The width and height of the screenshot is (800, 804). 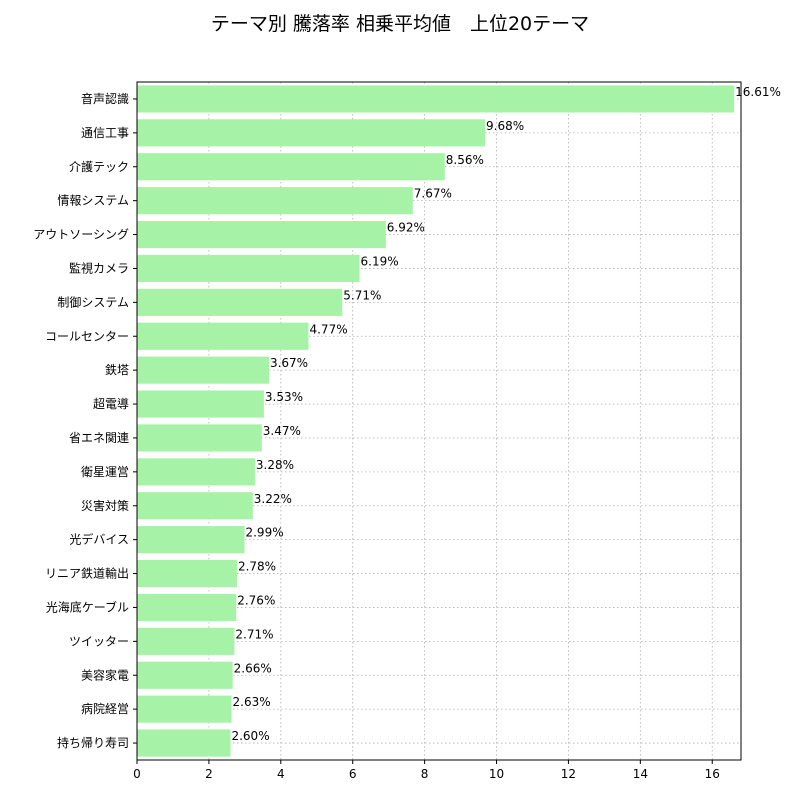 I want to click on category-label: 監視カメラ, so click(x=99, y=267).